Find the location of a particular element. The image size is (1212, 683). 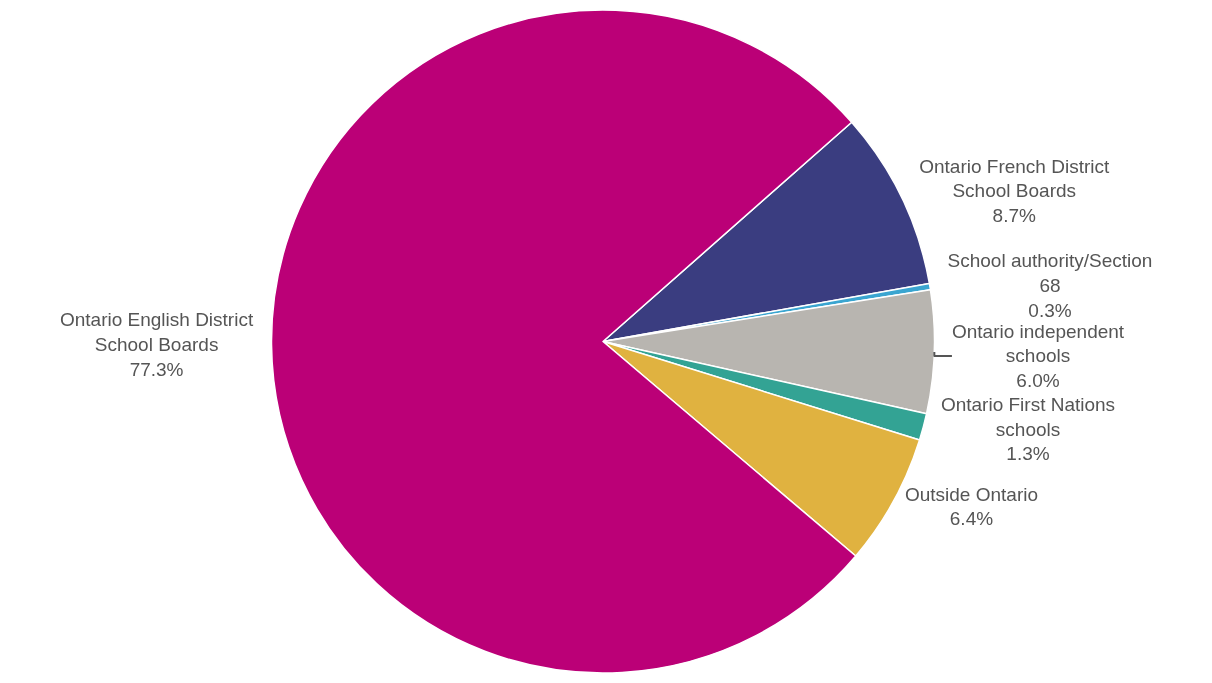

slice-label: Ontario French District School Boards is located at coordinates (1014, 178).